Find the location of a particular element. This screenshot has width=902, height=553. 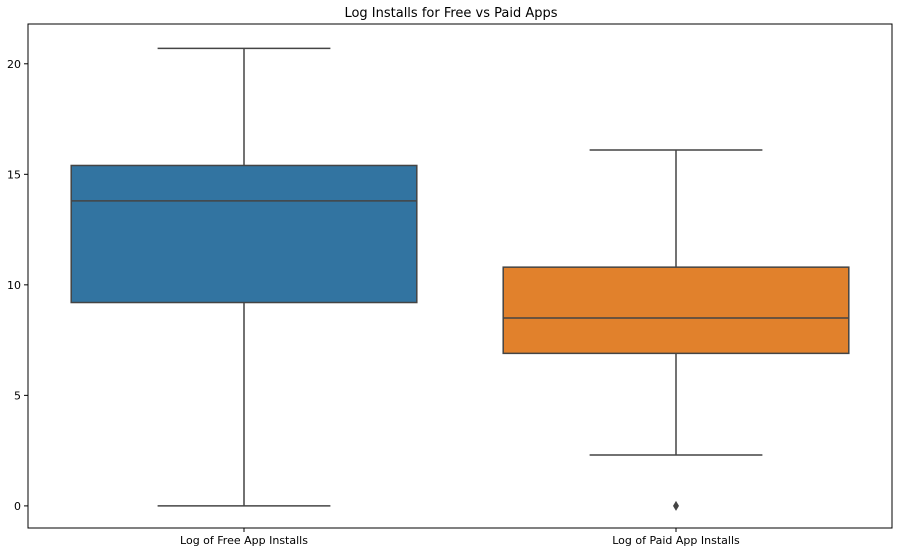

x-tick-label: Log of Free App Installs is located at coordinates (244, 540).